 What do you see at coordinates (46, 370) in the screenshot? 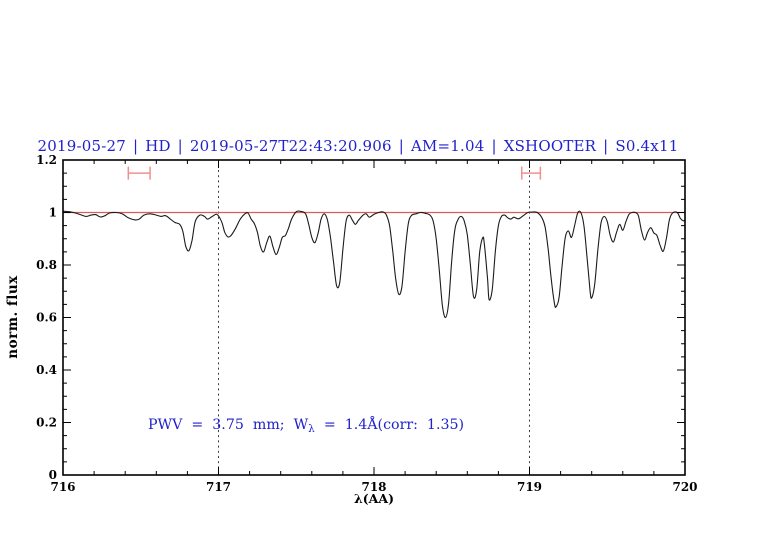
I see `y-tick-label: 0.4` at bounding box center [46, 370].